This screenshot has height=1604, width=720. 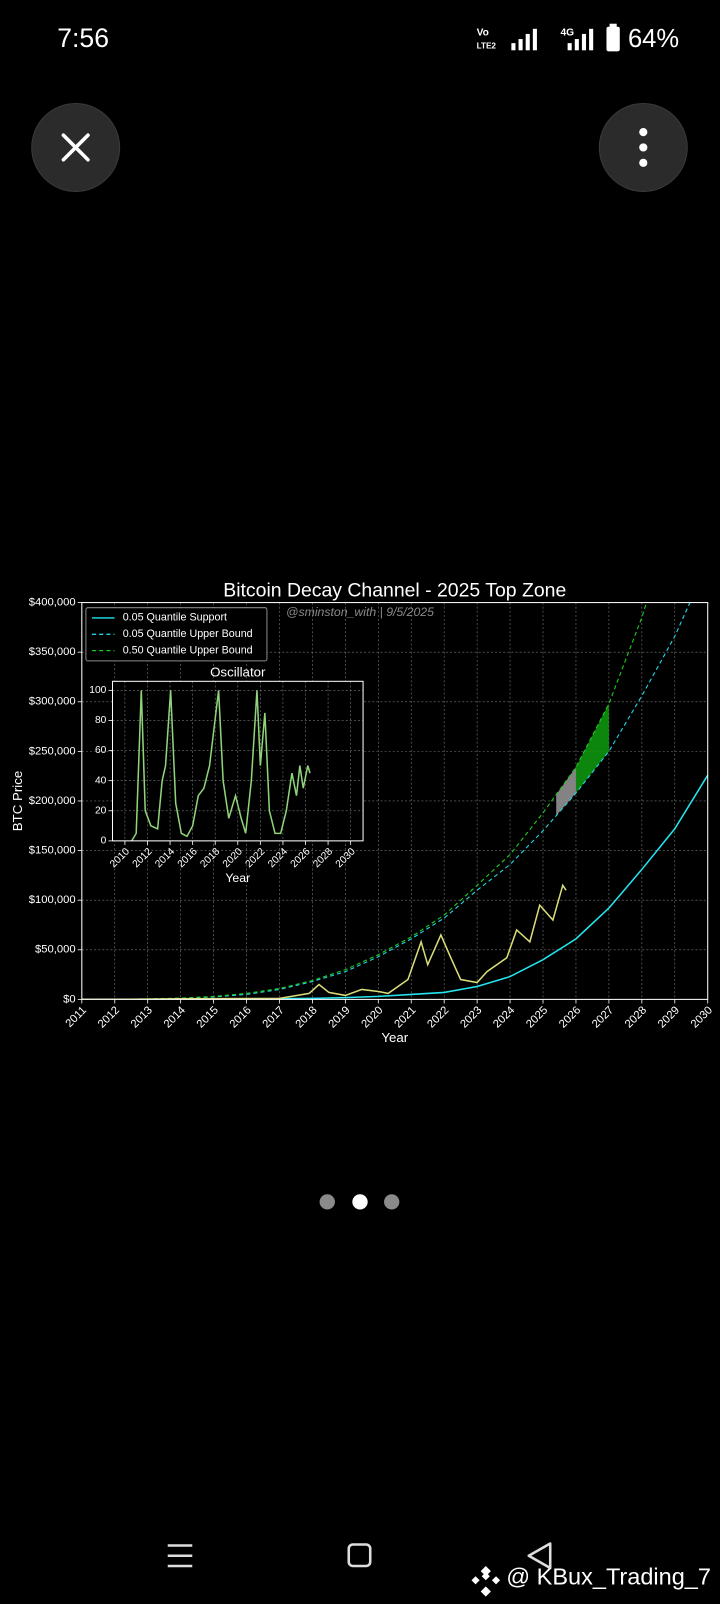 I want to click on x-tick-label: 2022, so click(x=438, y=1017).